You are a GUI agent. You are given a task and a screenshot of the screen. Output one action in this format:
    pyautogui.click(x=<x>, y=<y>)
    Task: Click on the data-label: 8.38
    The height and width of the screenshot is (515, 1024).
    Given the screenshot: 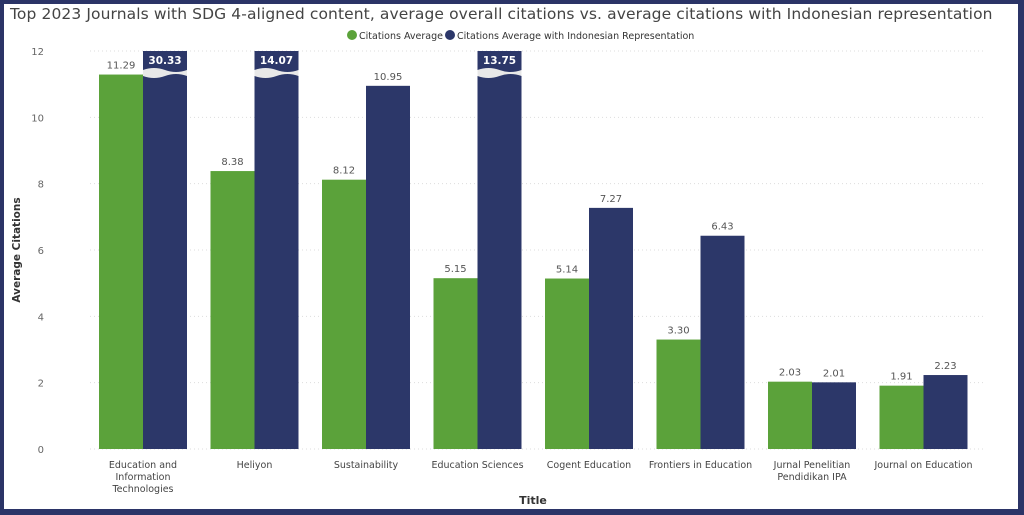 What is the action you would take?
    pyautogui.click(x=232, y=162)
    